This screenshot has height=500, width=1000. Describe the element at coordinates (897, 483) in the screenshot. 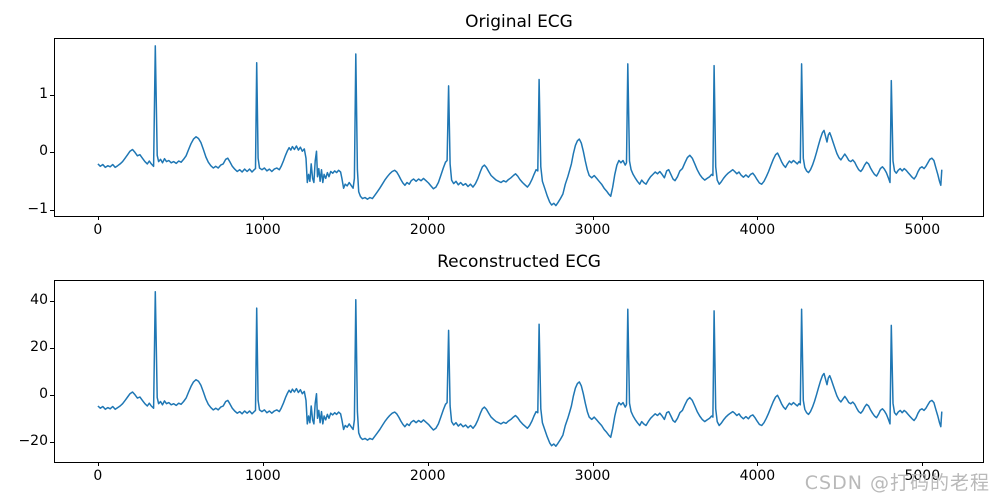

I see `watermark: CSDN @打码的老程` at that location.